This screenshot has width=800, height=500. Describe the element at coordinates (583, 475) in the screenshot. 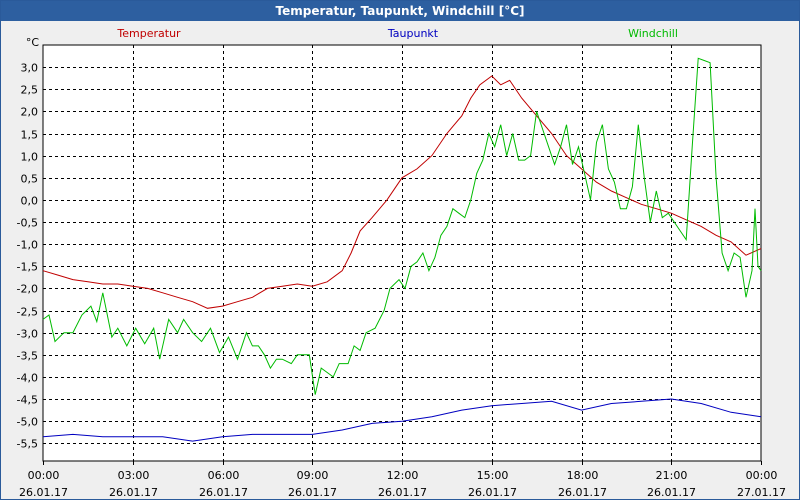

I see `x-tick-time: 18:00` at that location.